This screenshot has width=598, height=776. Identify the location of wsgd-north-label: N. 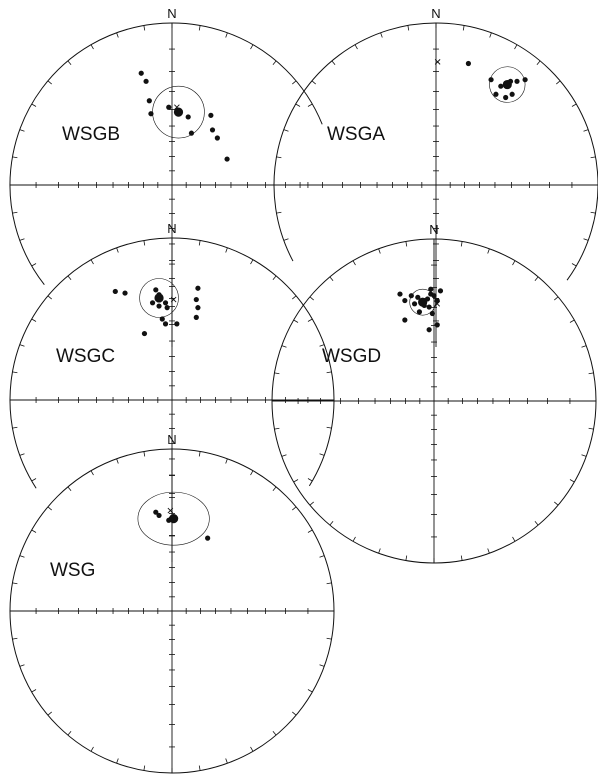
(433, 229).